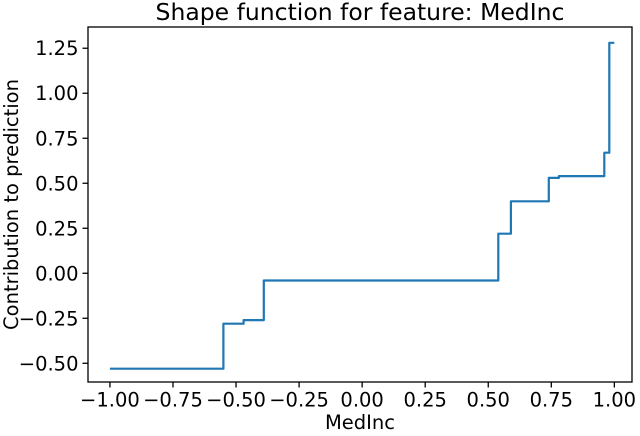 Image resolution: width=640 pixels, height=436 pixels. Describe the element at coordinates (110, 400) in the screenshot. I see `x-tick-label: −1.00` at that location.